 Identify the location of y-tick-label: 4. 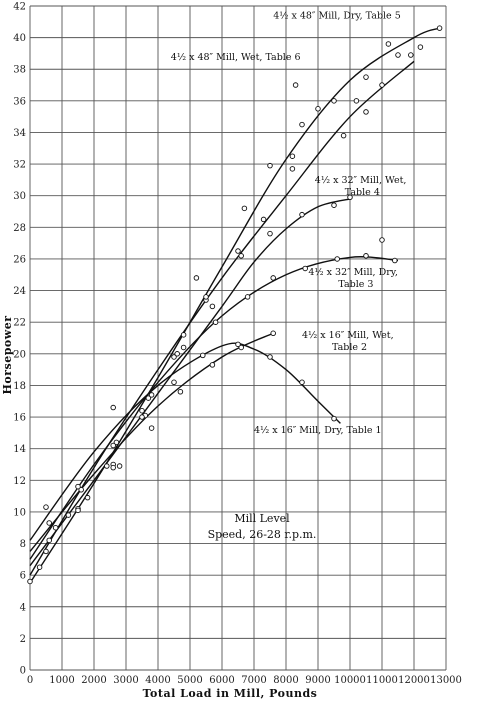
(23, 607).